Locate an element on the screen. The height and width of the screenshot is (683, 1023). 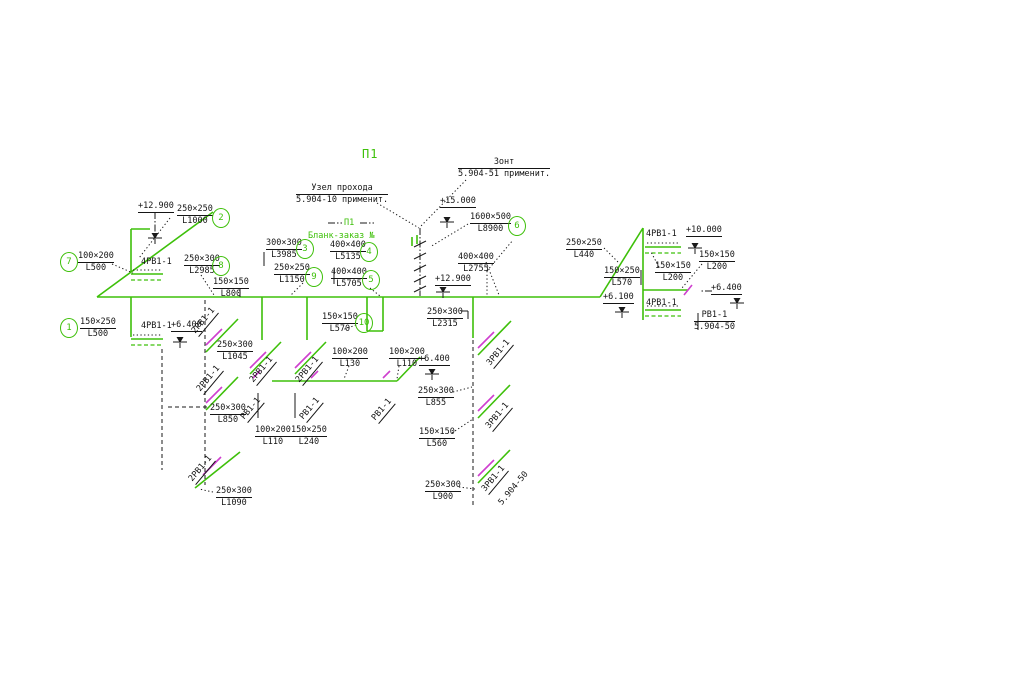
dim-label: 100×200 L130 is located at coordinates (350, 358).